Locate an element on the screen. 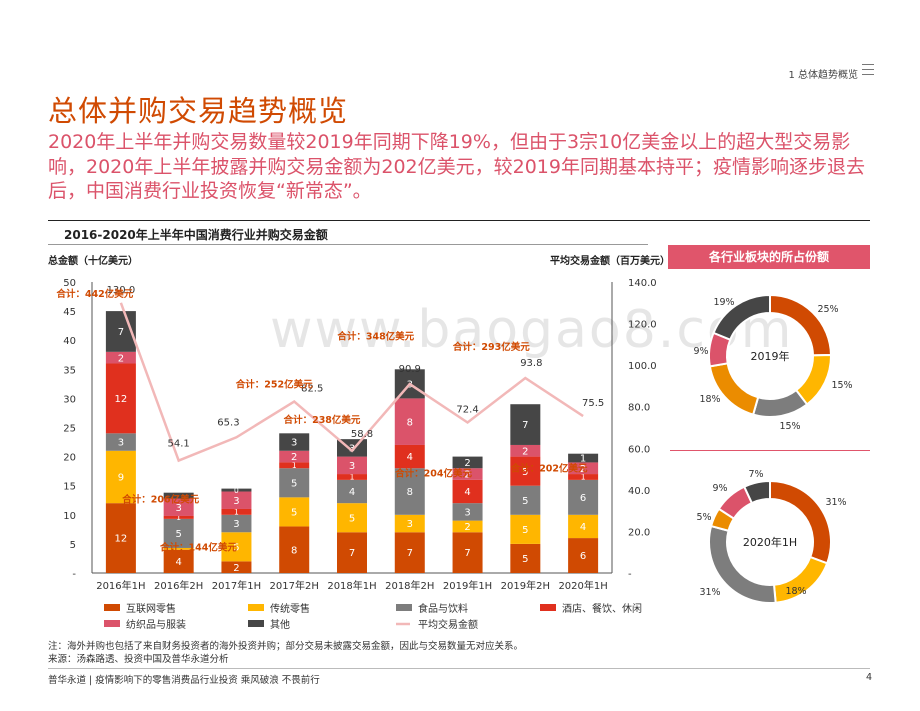 The height and width of the screenshot is (711, 920). line-data-label: 54.1 is located at coordinates (179, 444).